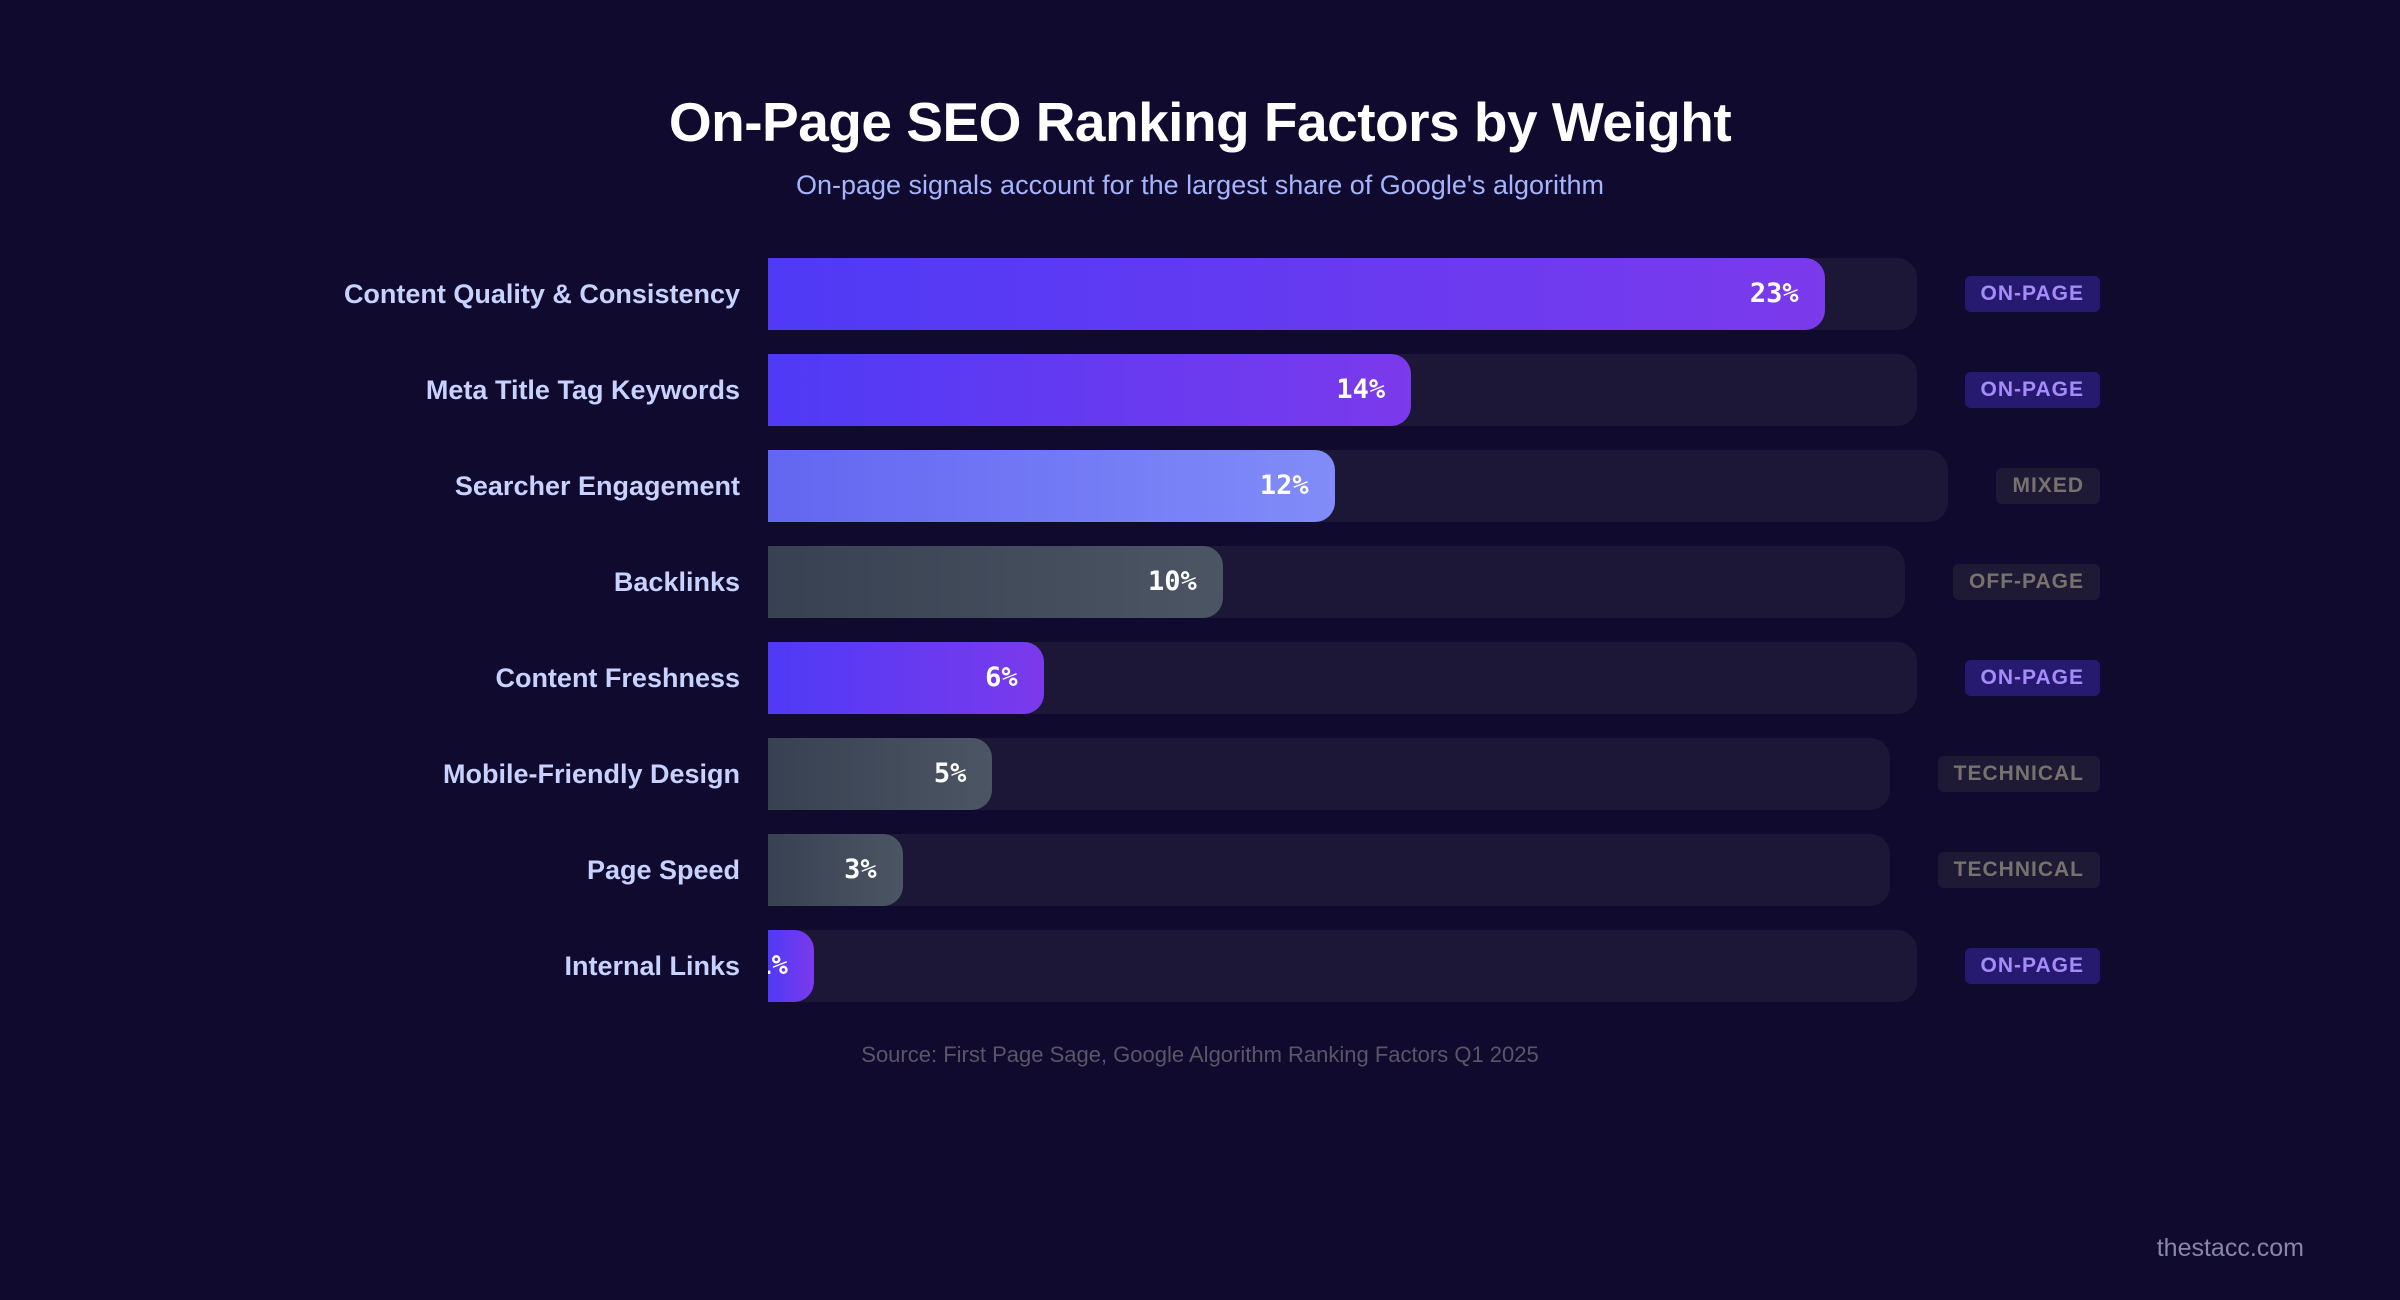 This screenshot has width=2400, height=1300. What do you see at coordinates (1342, 678) in the screenshot?
I see `bar-track: 6%` at bounding box center [1342, 678].